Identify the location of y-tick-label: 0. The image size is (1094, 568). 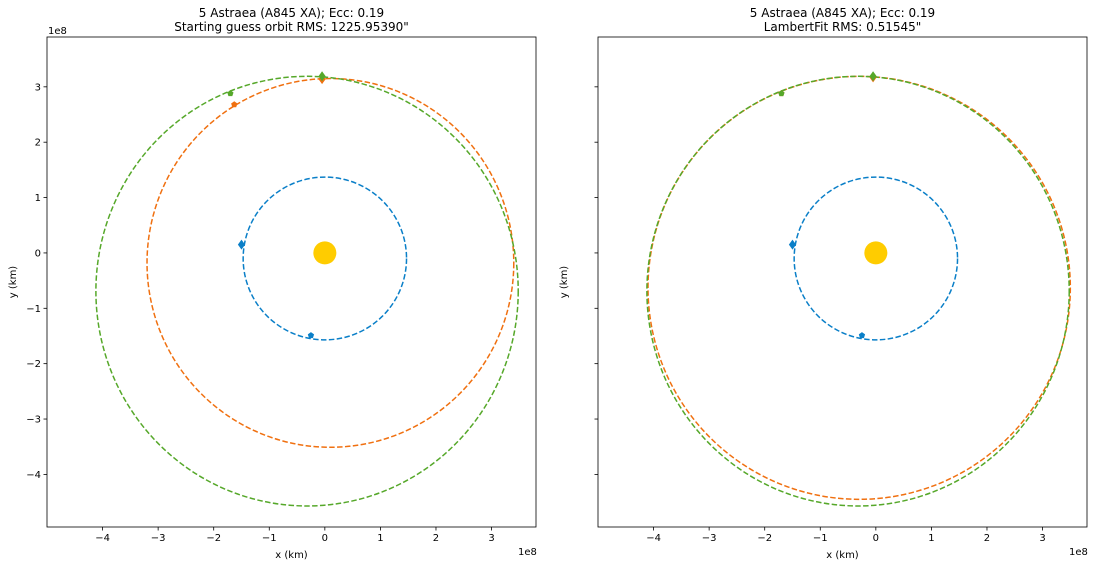
(38, 253).